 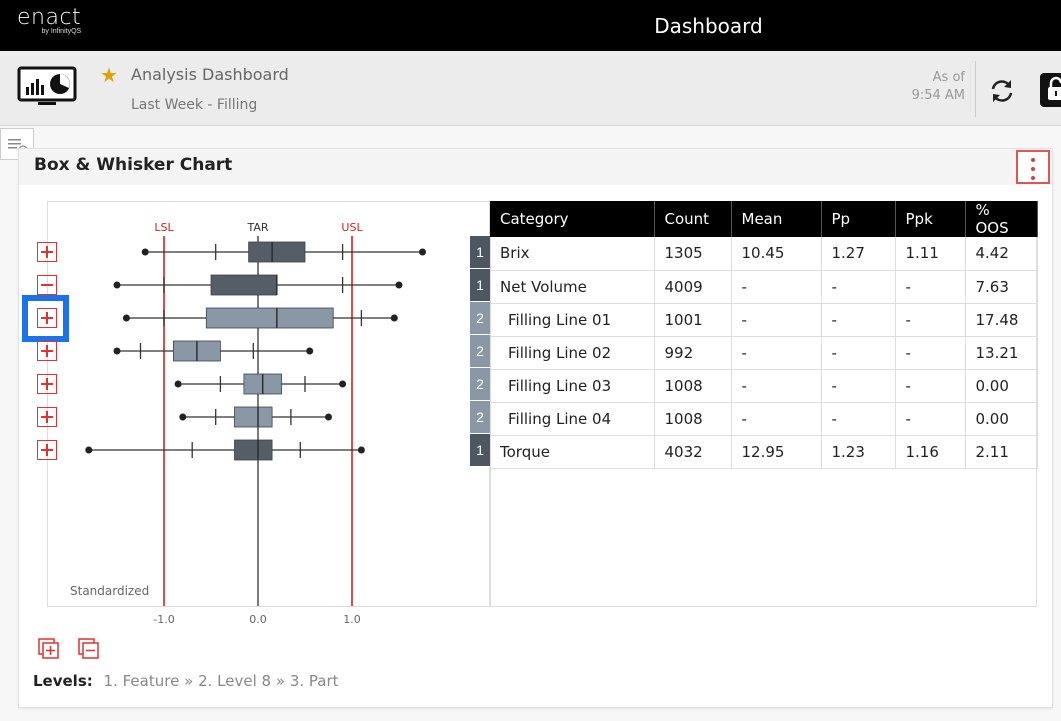 What do you see at coordinates (110, 591) in the screenshot?
I see `scale-annotation: Standardized` at bounding box center [110, 591].